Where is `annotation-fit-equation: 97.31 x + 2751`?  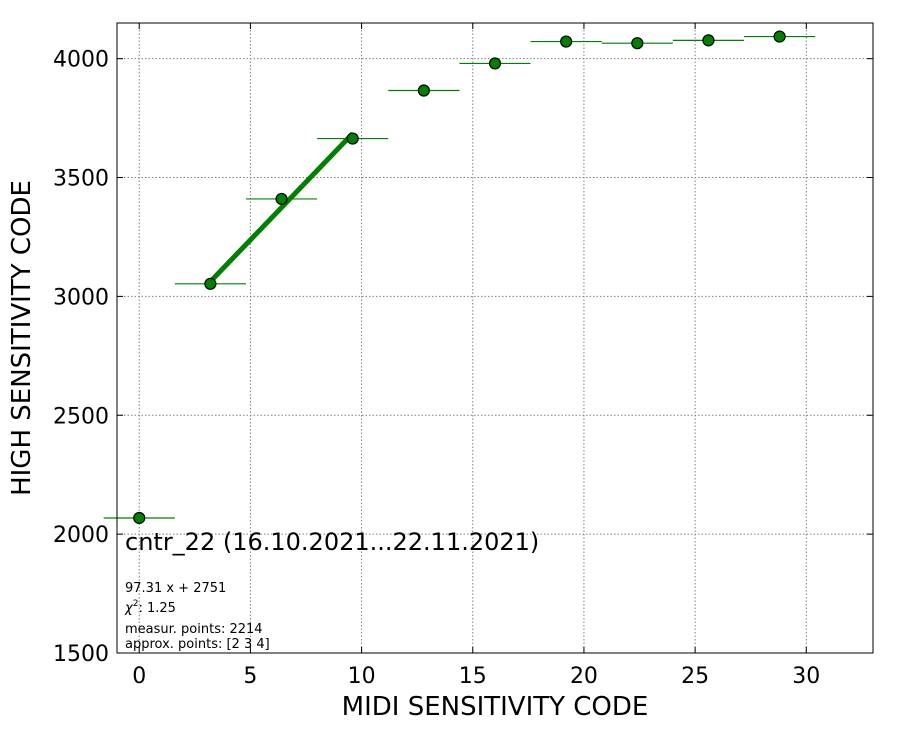 annotation-fit-equation: 97.31 x + 2751 is located at coordinates (175, 588).